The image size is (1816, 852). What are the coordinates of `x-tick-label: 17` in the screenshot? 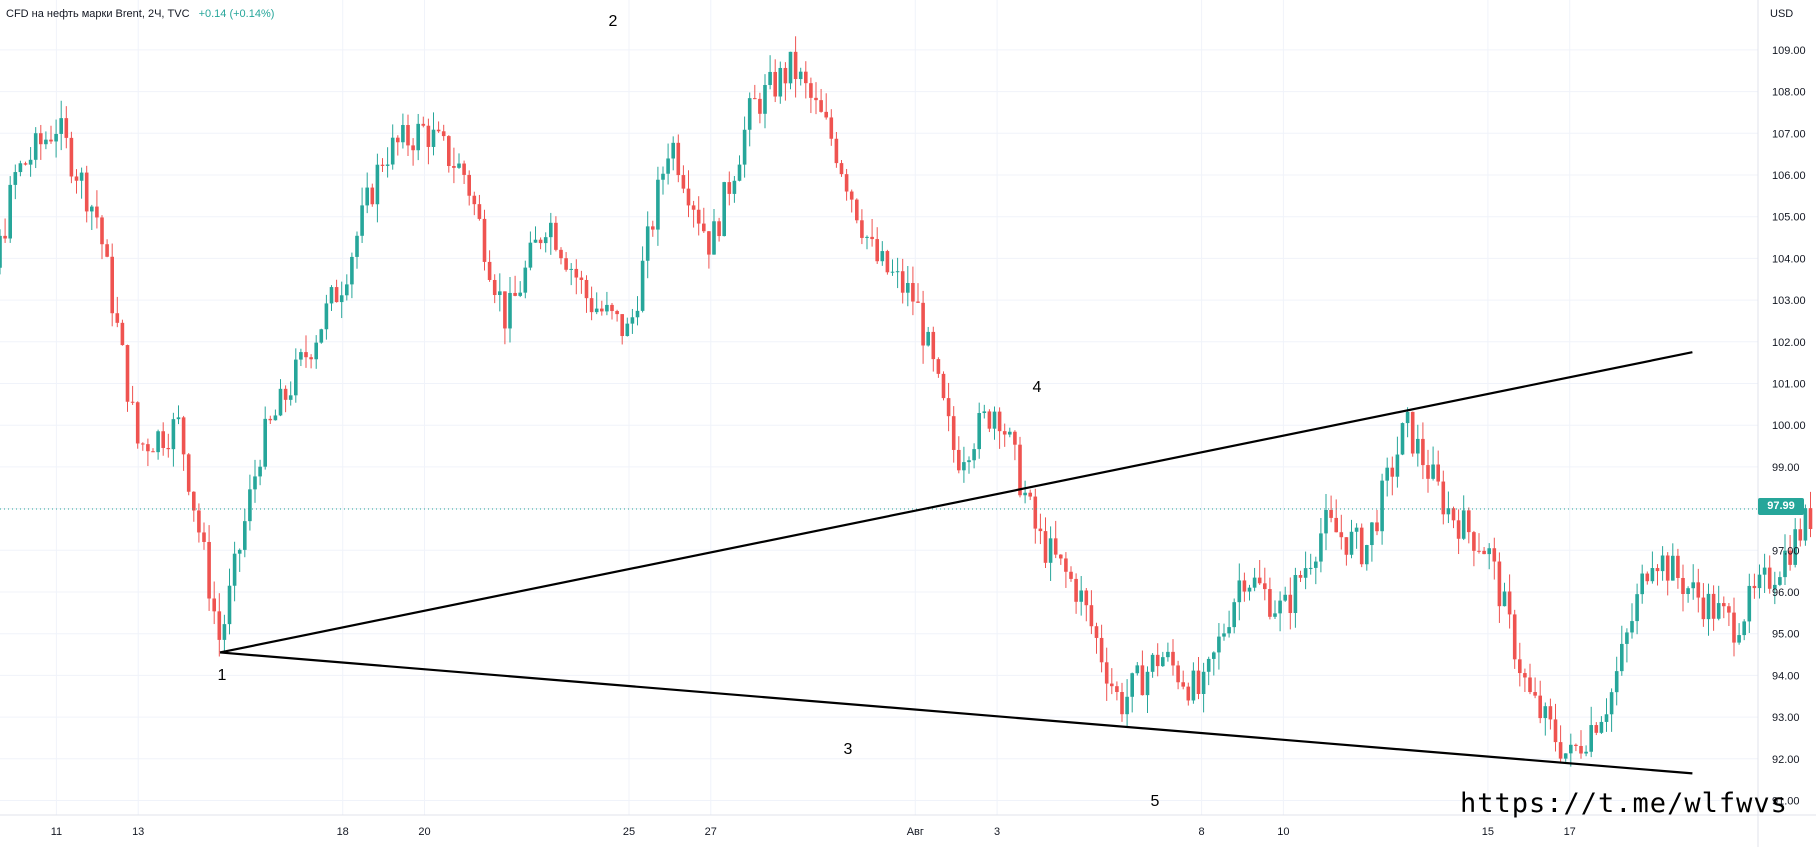 It's located at (1570, 832).